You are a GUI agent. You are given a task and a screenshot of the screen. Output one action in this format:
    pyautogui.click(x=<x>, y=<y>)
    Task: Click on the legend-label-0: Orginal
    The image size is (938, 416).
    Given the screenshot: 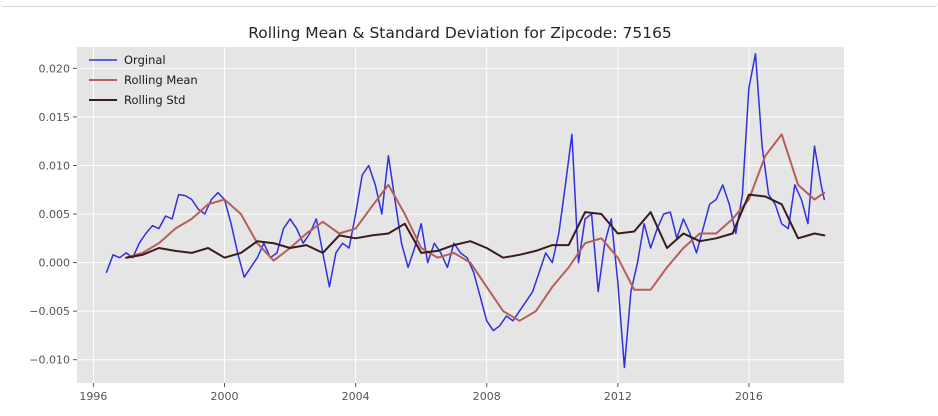 What is the action you would take?
    pyautogui.click(x=145, y=60)
    